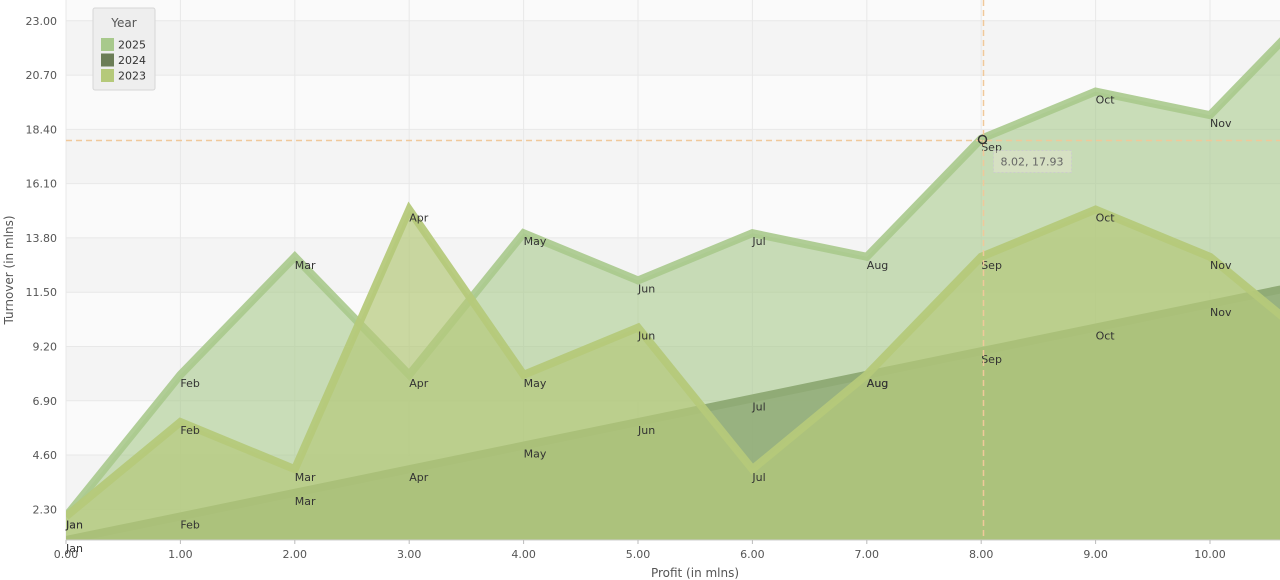 Image resolution: width=1280 pixels, height=580 pixels. Describe the element at coordinates (1095, 554) in the screenshot. I see `x-tick-label: 9.00` at that location.